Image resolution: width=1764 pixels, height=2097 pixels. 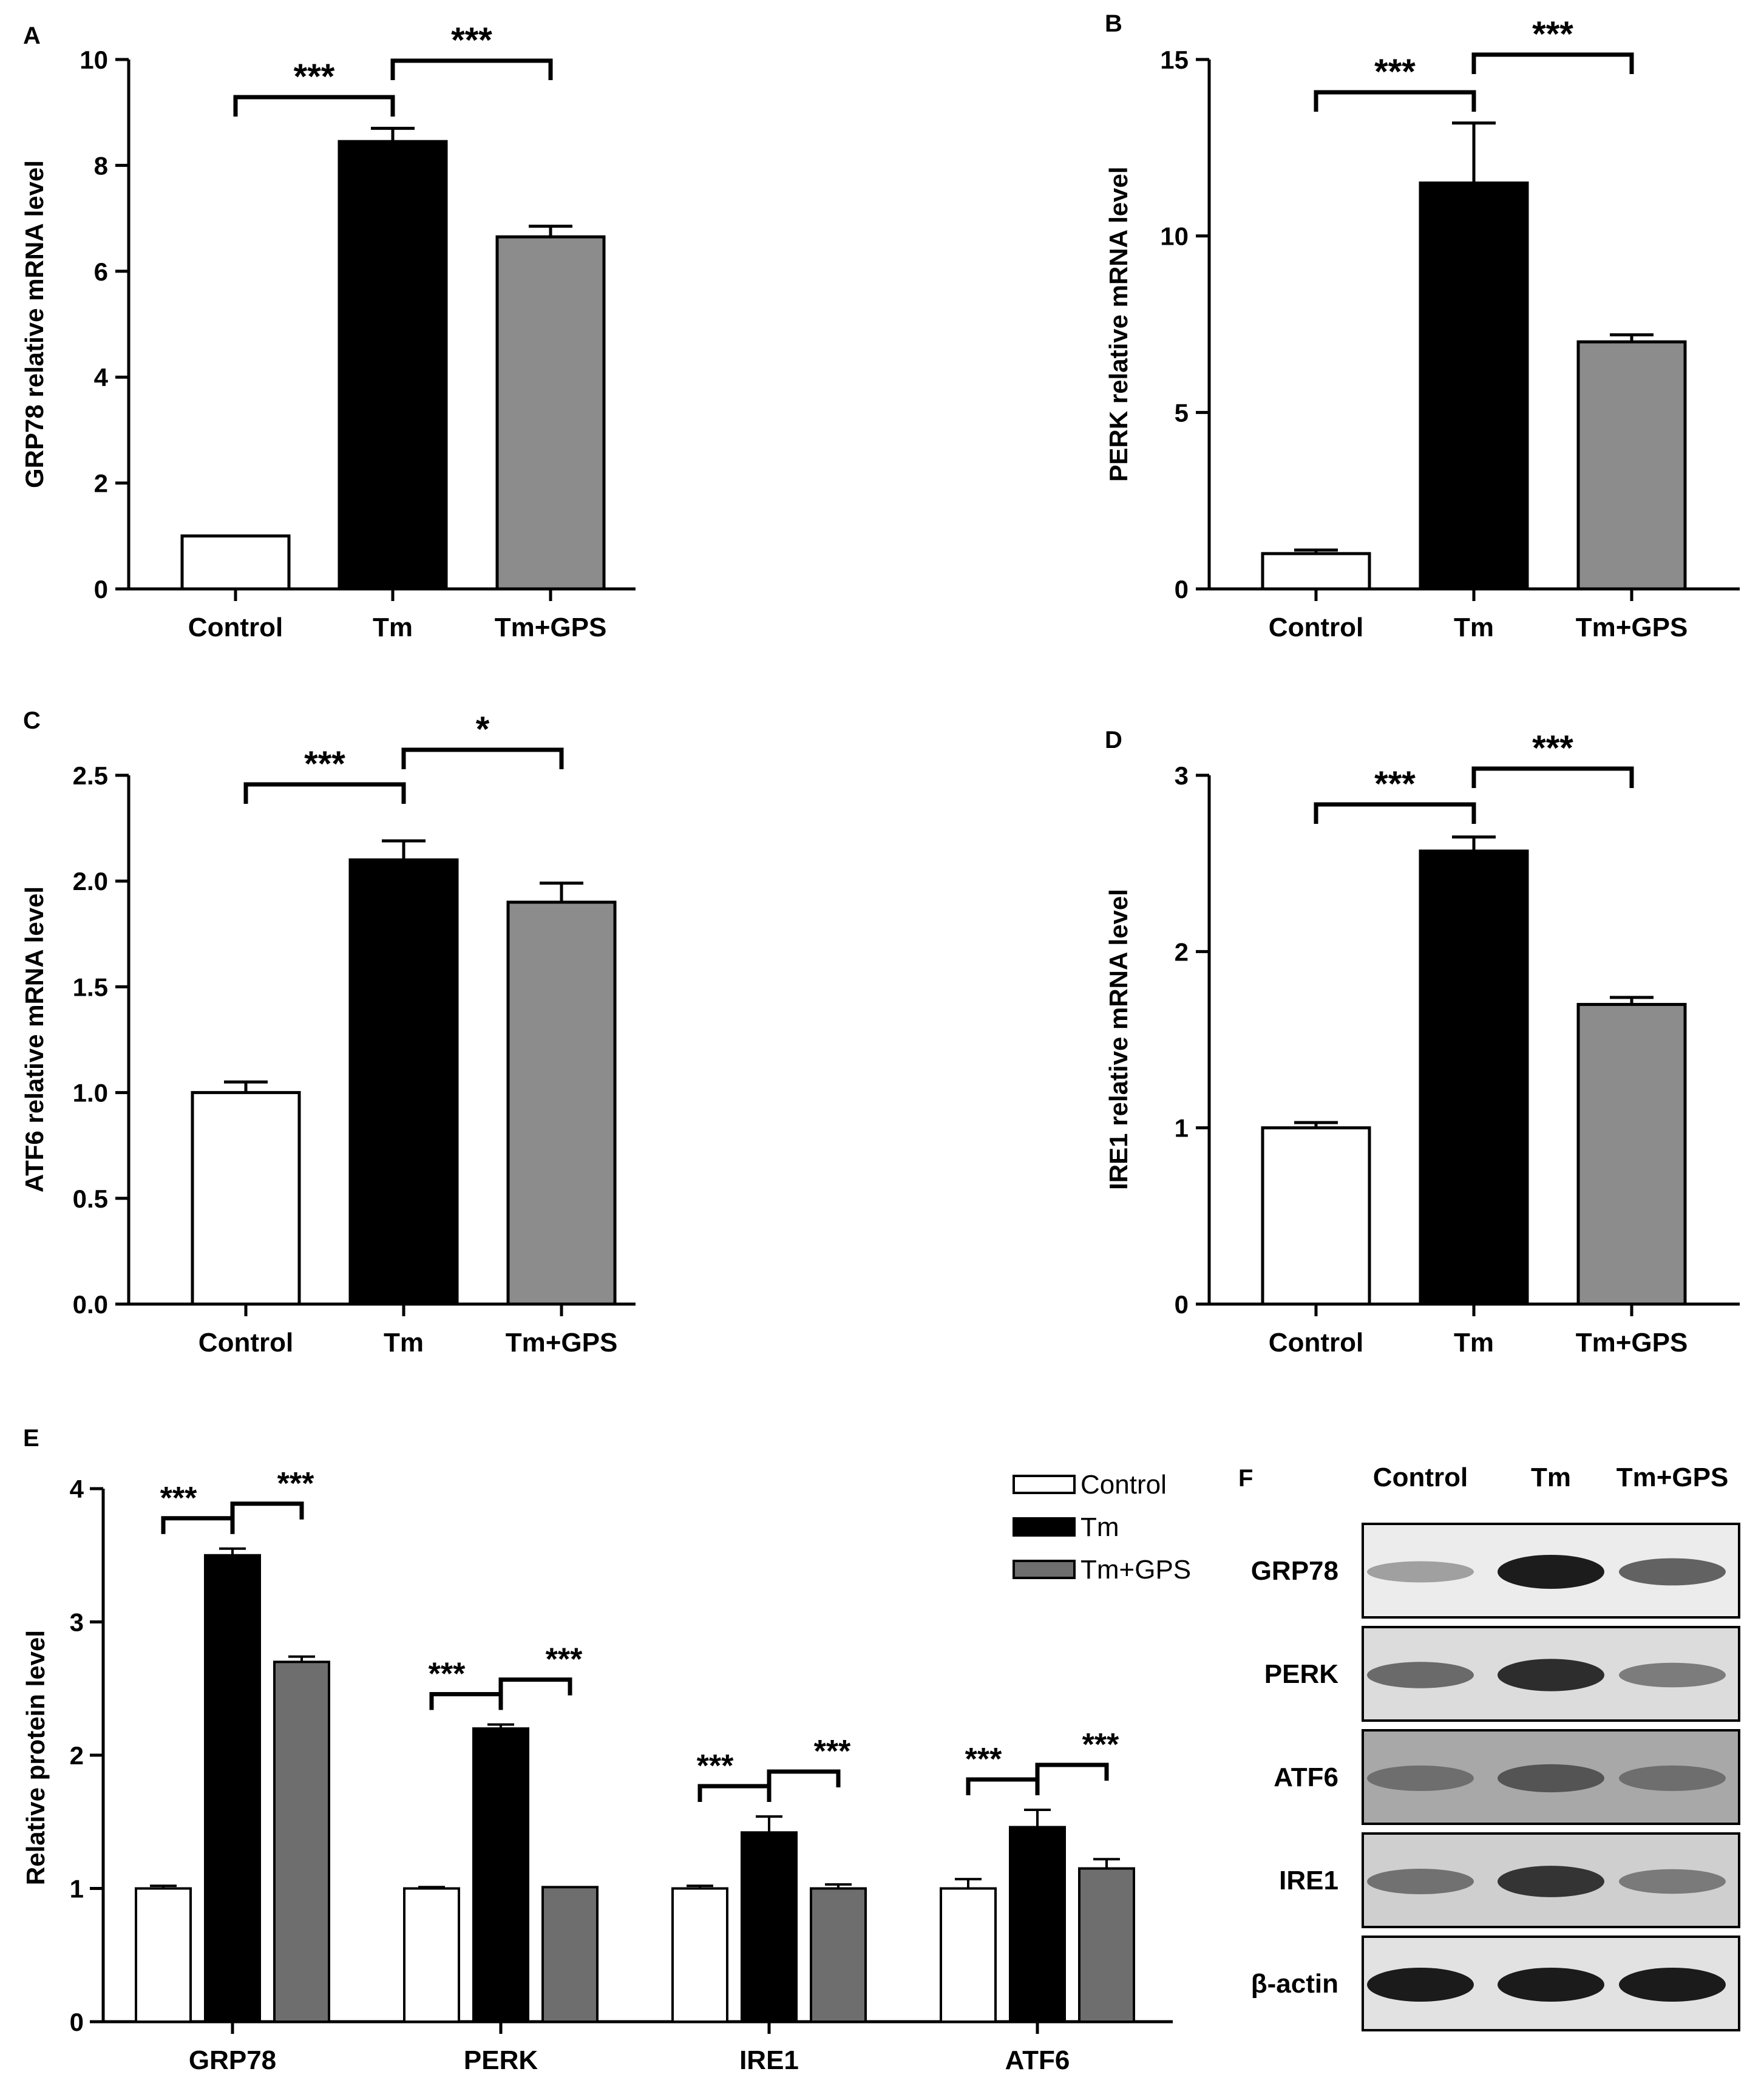 I want to click on significance-label: *, so click(x=483, y=729).